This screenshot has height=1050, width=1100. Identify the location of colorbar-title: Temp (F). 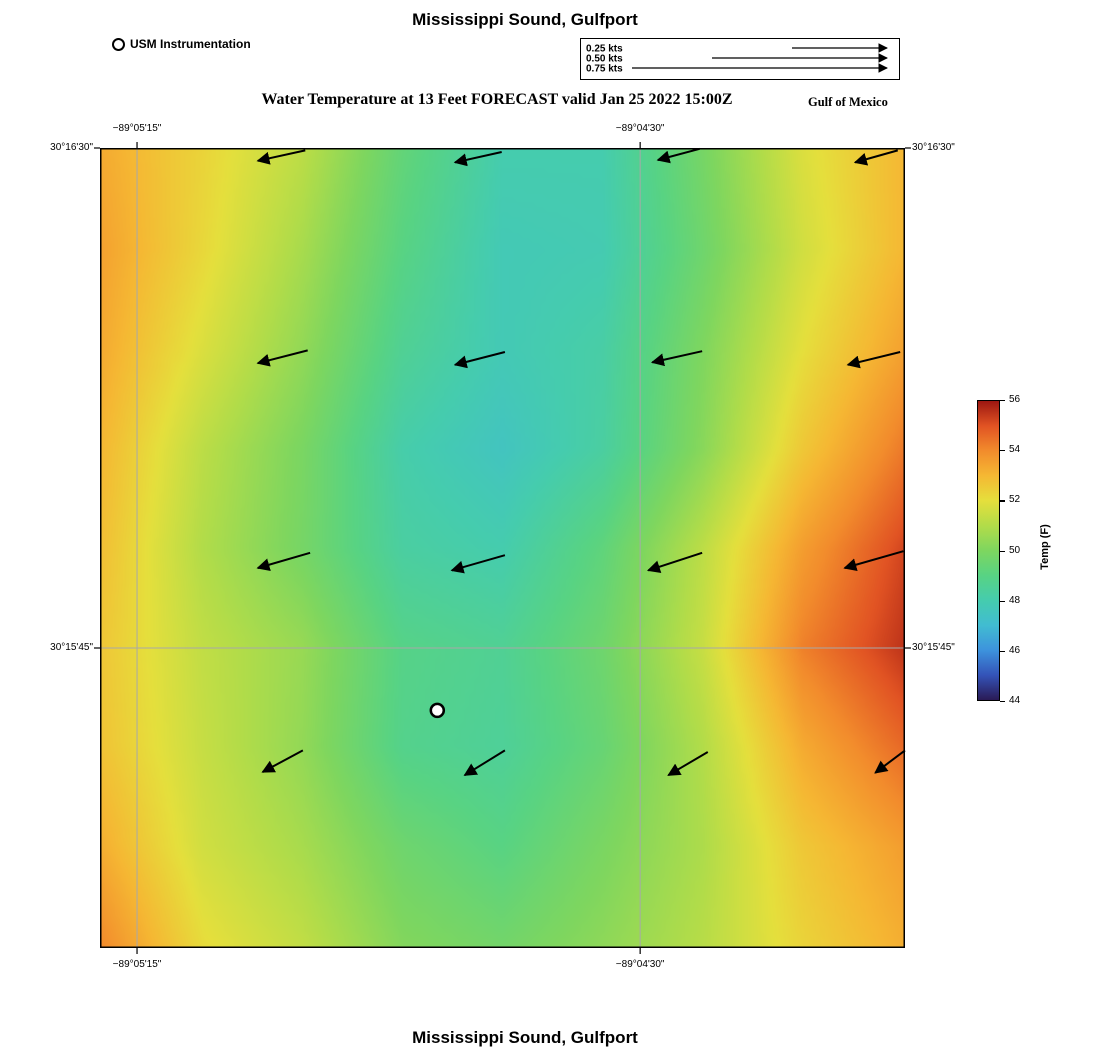
(1045, 547).